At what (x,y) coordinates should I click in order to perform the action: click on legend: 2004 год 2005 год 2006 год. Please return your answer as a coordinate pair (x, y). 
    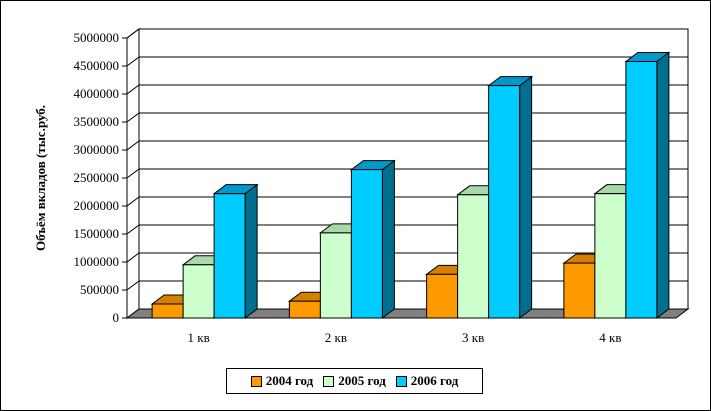
    Looking at the image, I should click on (354, 381).